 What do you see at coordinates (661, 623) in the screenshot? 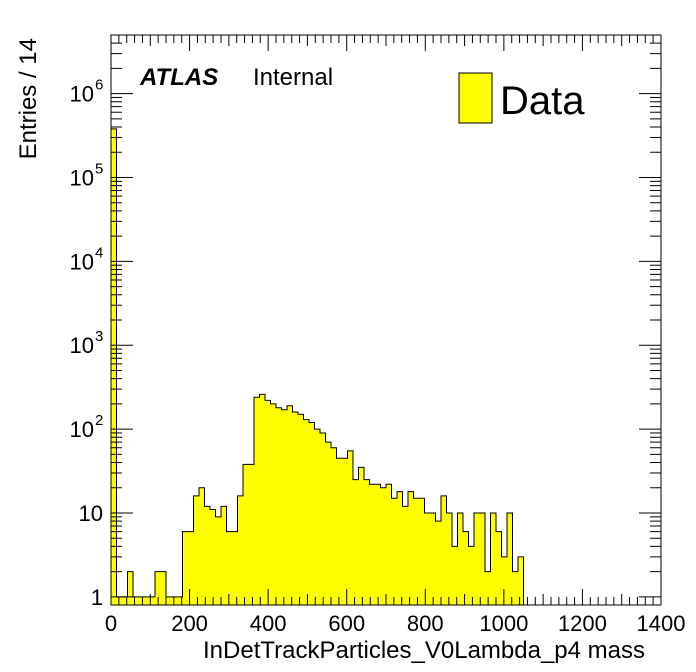
I see `x-tick-label: 1400` at bounding box center [661, 623].